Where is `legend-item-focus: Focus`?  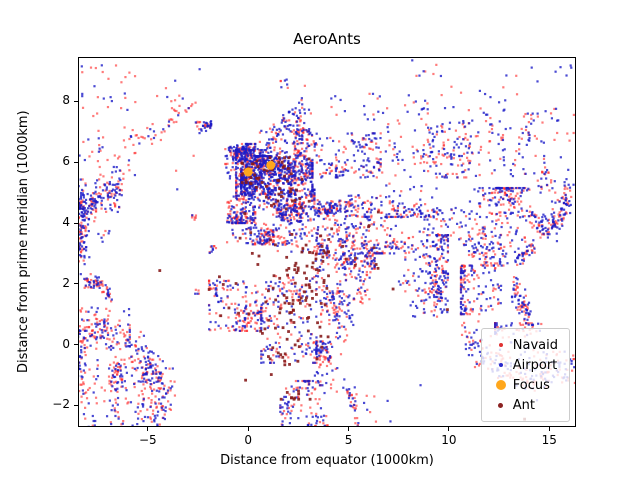 legend-item-focus: Focus is located at coordinates (523, 385).